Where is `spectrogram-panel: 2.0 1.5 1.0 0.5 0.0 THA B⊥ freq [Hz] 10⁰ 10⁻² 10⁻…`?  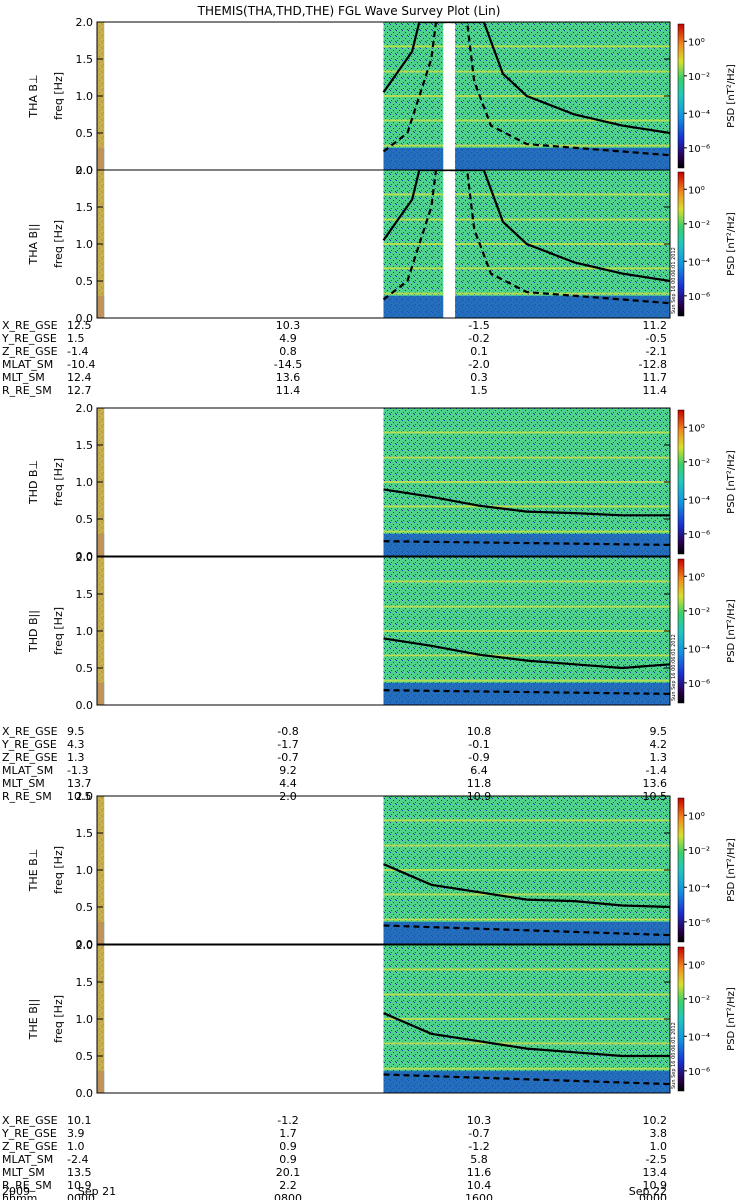 spectrogram-panel: 2.0 1.5 1.0 0.5 0.0 THA B⊥ freq [Hz] 10⁰ 10⁻² 10⁻… is located at coordinates (382, 96).